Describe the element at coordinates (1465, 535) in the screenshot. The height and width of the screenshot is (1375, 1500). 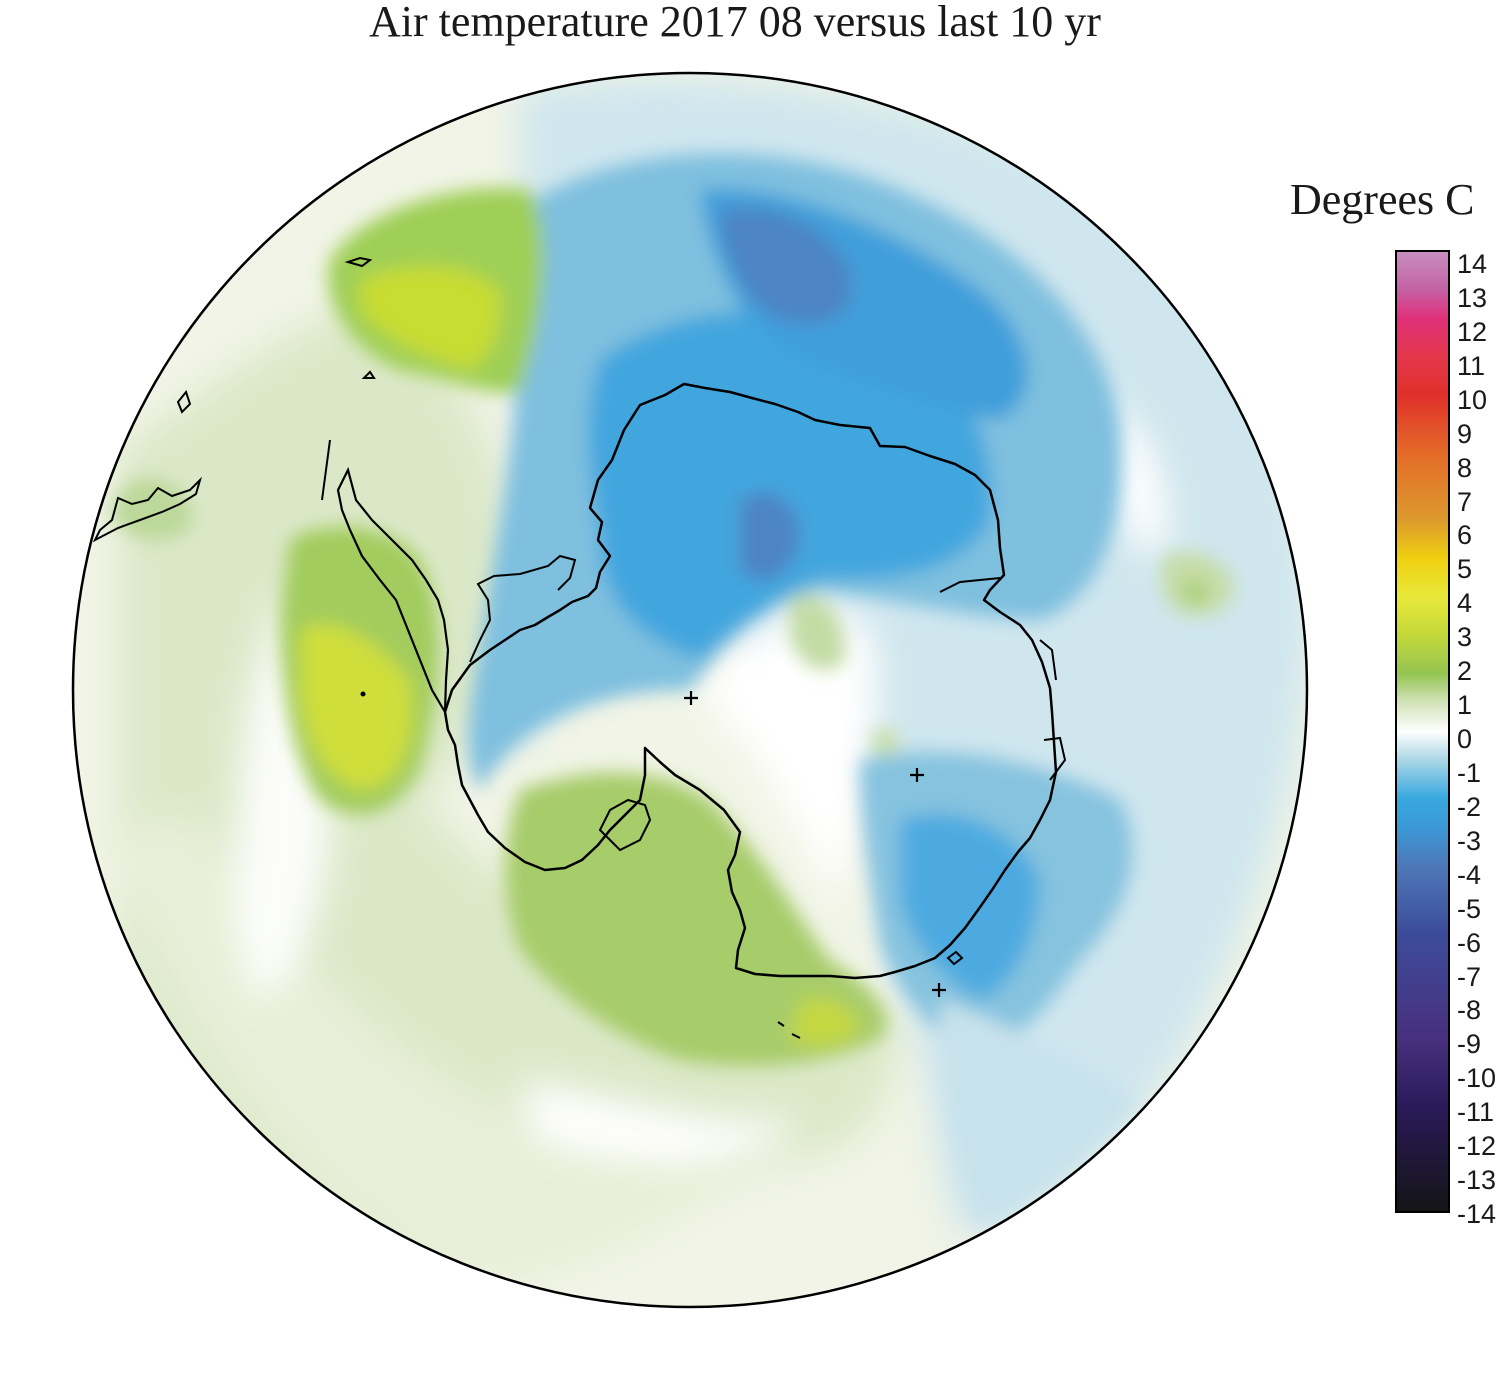
I see `colorbar-tick-label: 6` at that location.